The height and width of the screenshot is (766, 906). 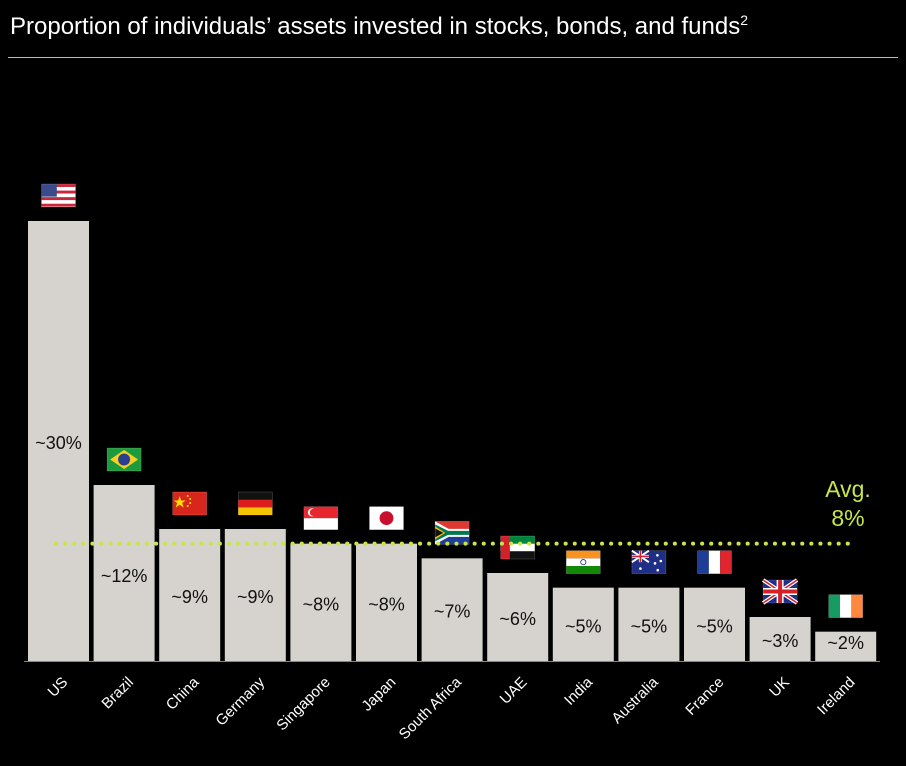 What do you see at coordinates (183, 693) in the screenshot?
I see `category-label: China` at bounding box center [183, 693].